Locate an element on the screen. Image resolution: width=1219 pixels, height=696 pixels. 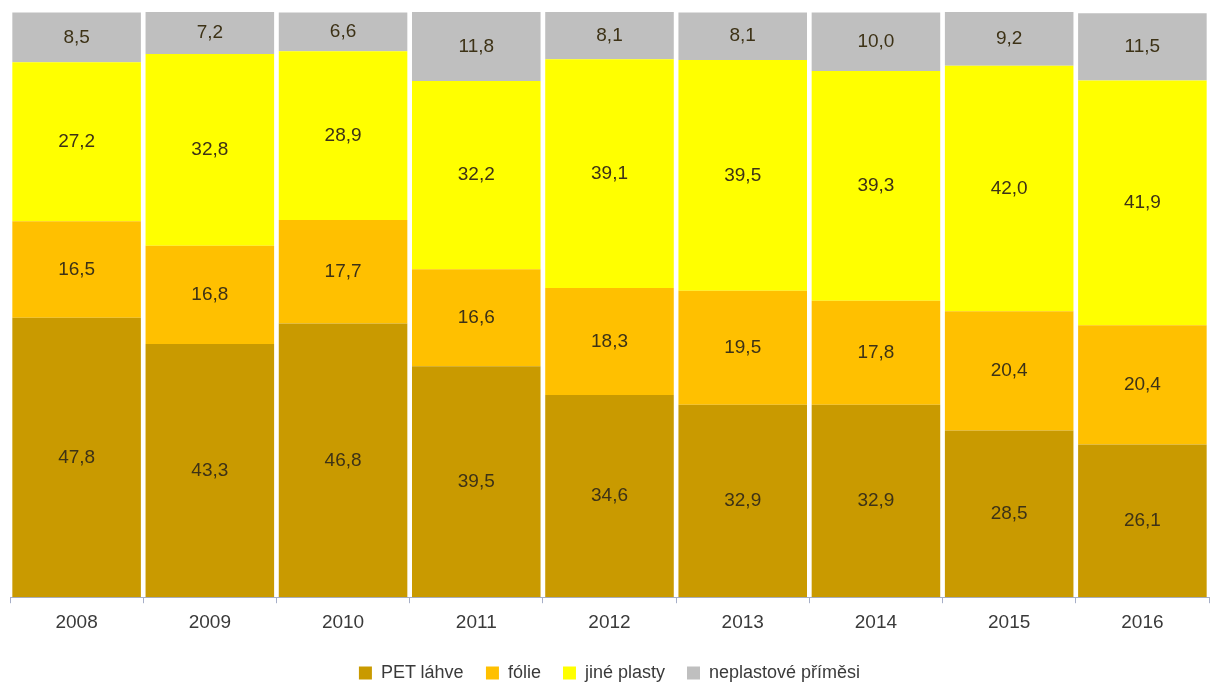
x-tick-label: 2011 is located at coordinates (476, 621).